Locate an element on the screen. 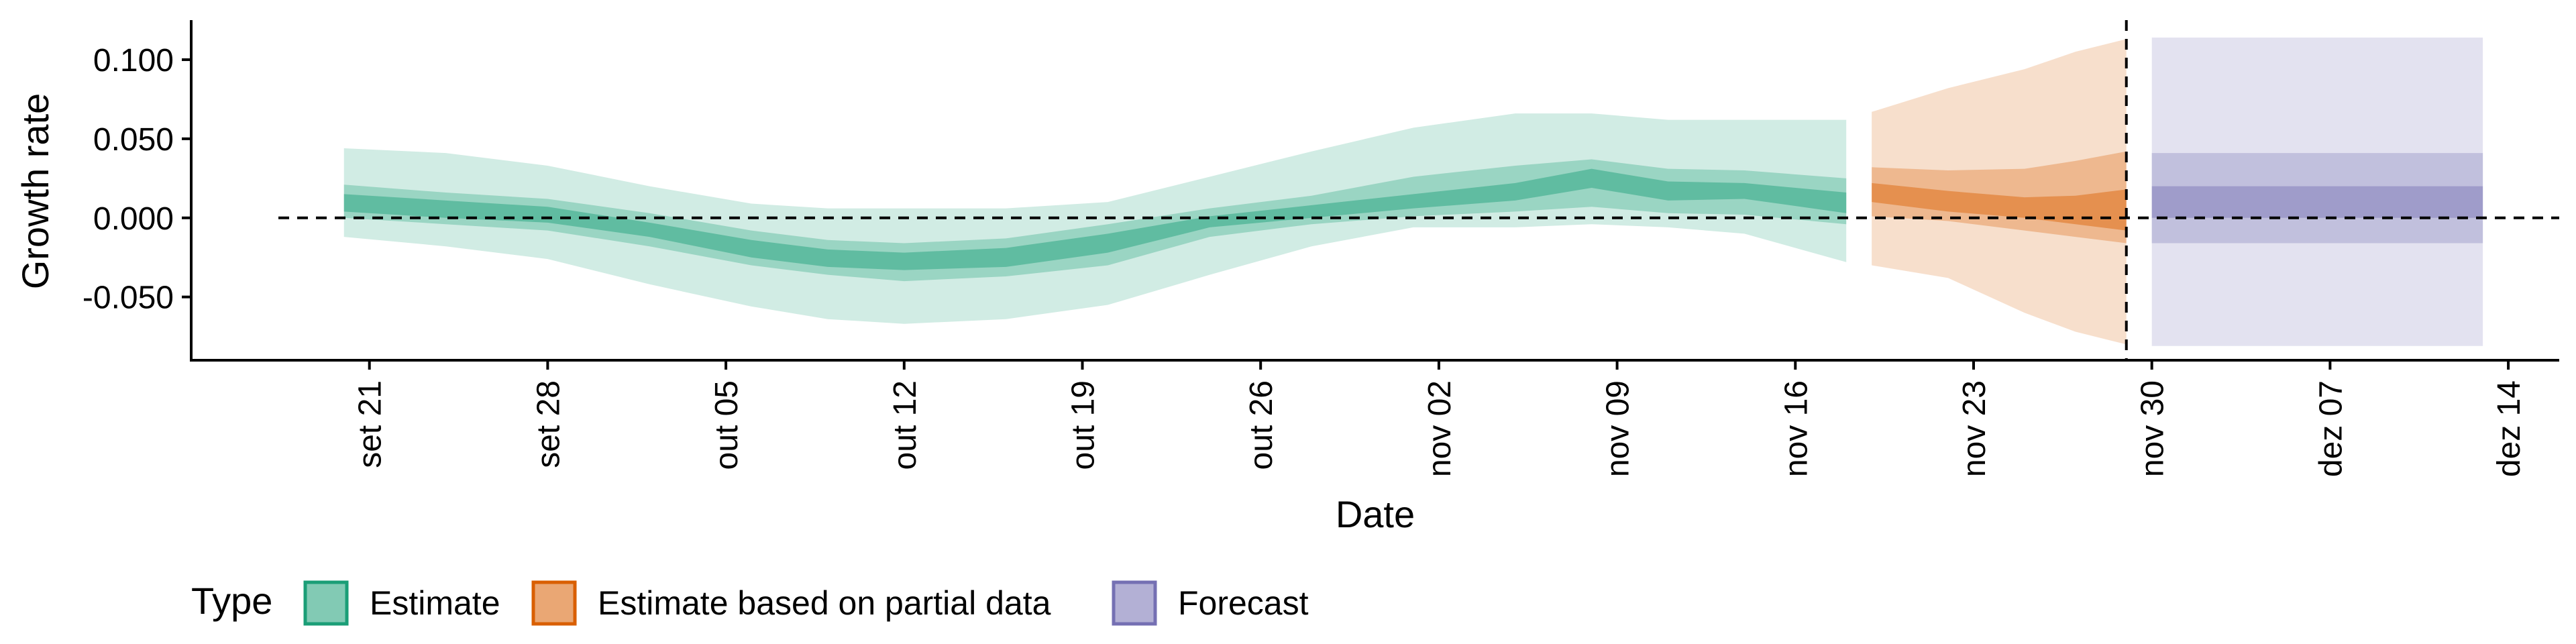 Image resolution: width=2576 pixels, height=644 pixels. legend-key-forecast is located at coordinates (1134, 603).